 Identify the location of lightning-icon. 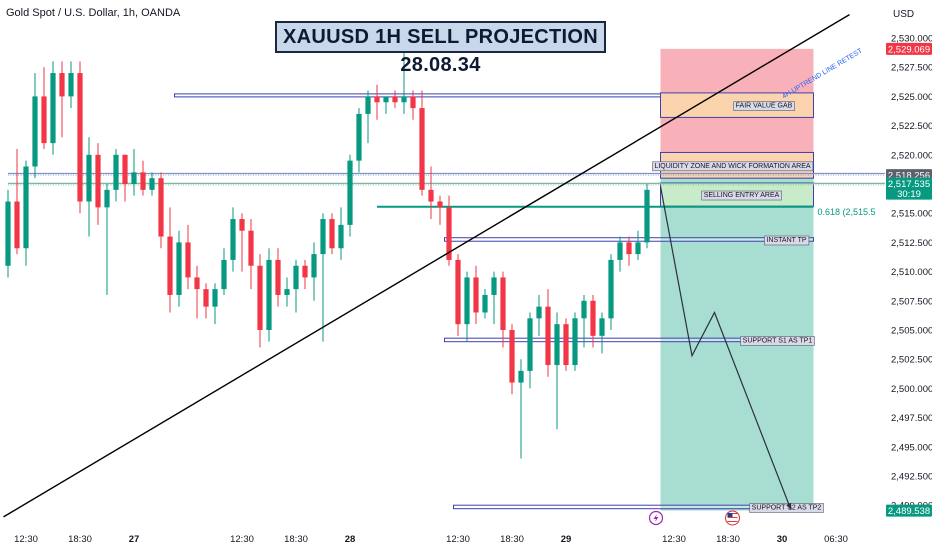
(656, 518).